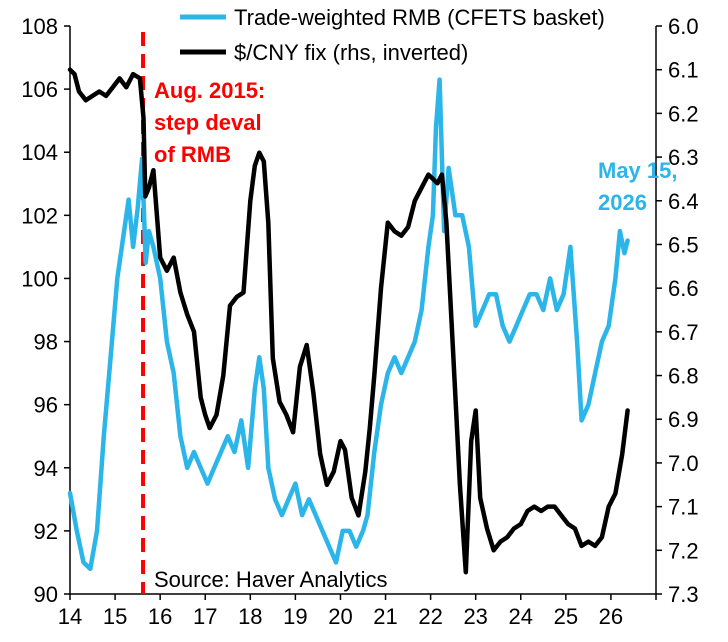 This screenshot has width=728, height=642. I want to click on annotation-latest-date: 2026, so click(622, 202).